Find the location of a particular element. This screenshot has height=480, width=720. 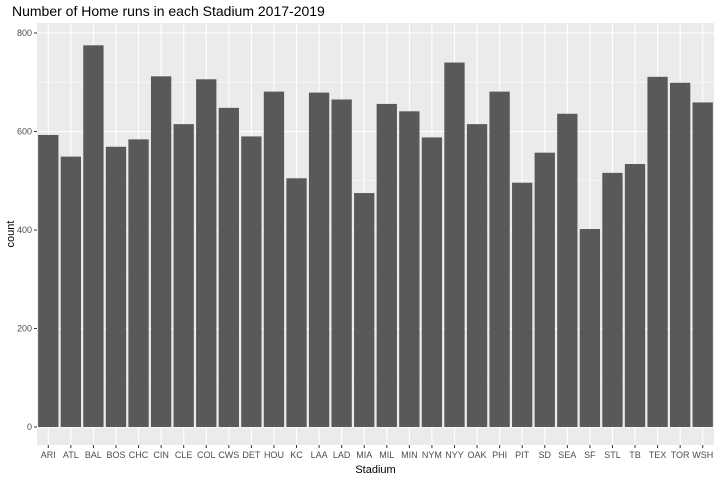

x-tick-label: KC is located at coordinates (296, 455).